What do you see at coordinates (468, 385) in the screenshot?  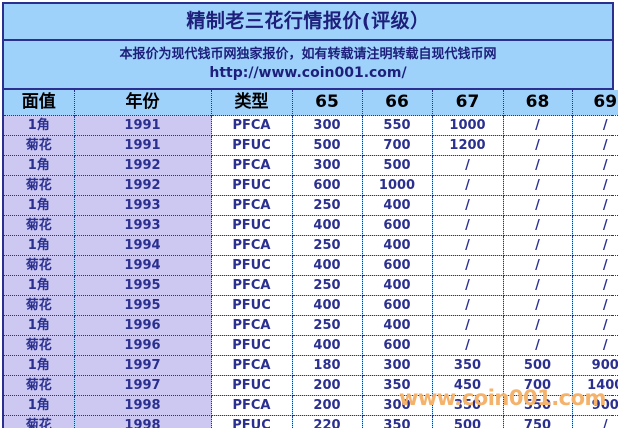 I see `table-cell: 450` at bounding box center [468, 385].